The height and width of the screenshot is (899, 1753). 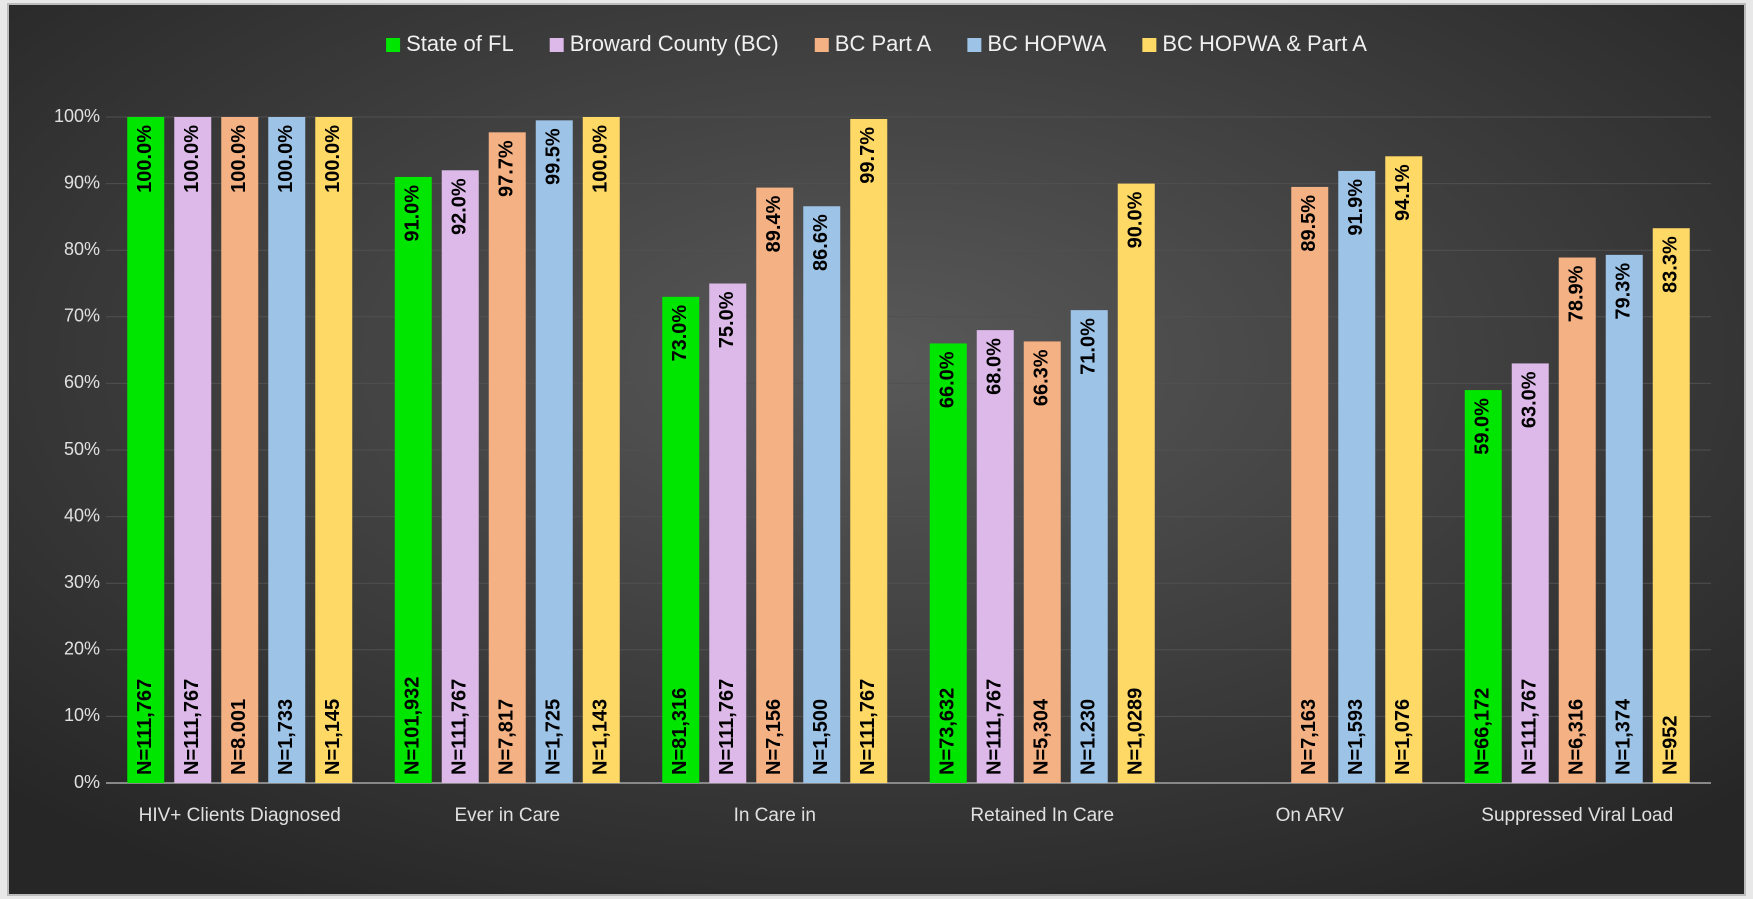 What do you see at coordinates (995, 366) in the screenshot?
I see `value-label: 68.0%` at bounding box center [995, 366].